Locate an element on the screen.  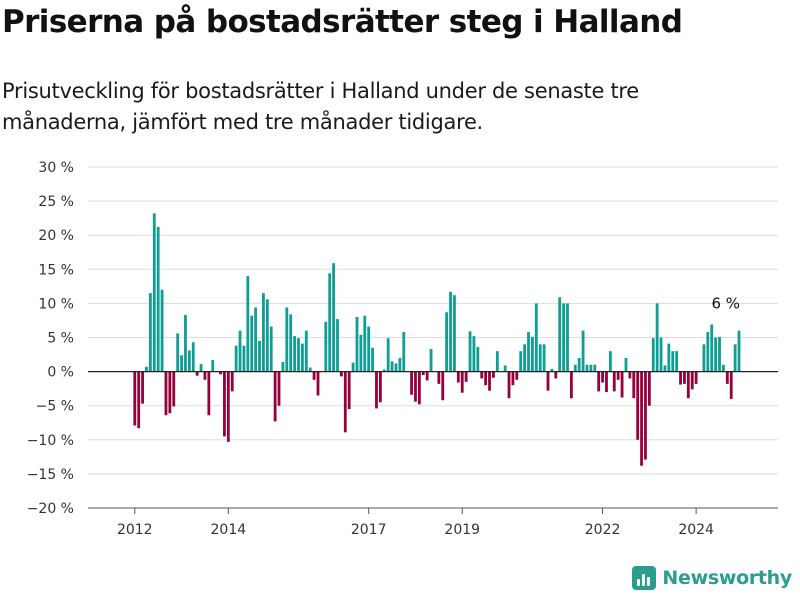
y-tick-label: −20 % is located at coordinates (50, 509).